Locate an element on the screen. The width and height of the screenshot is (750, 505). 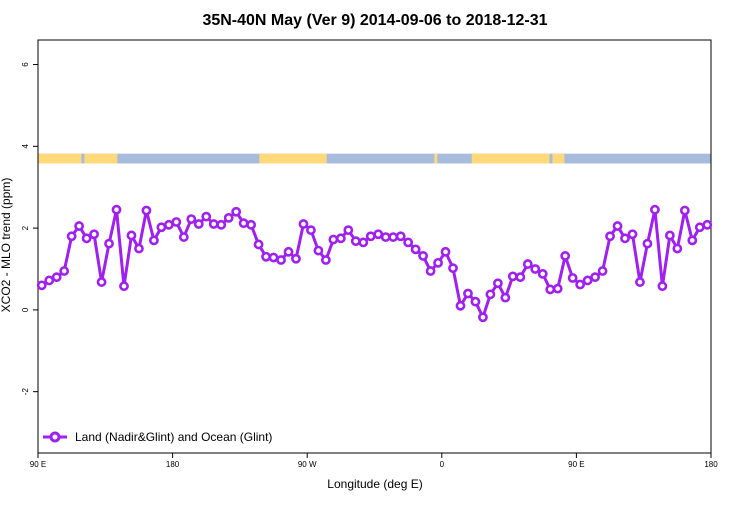
x-tick-label: 90 W is located at coordinates (307, 464).